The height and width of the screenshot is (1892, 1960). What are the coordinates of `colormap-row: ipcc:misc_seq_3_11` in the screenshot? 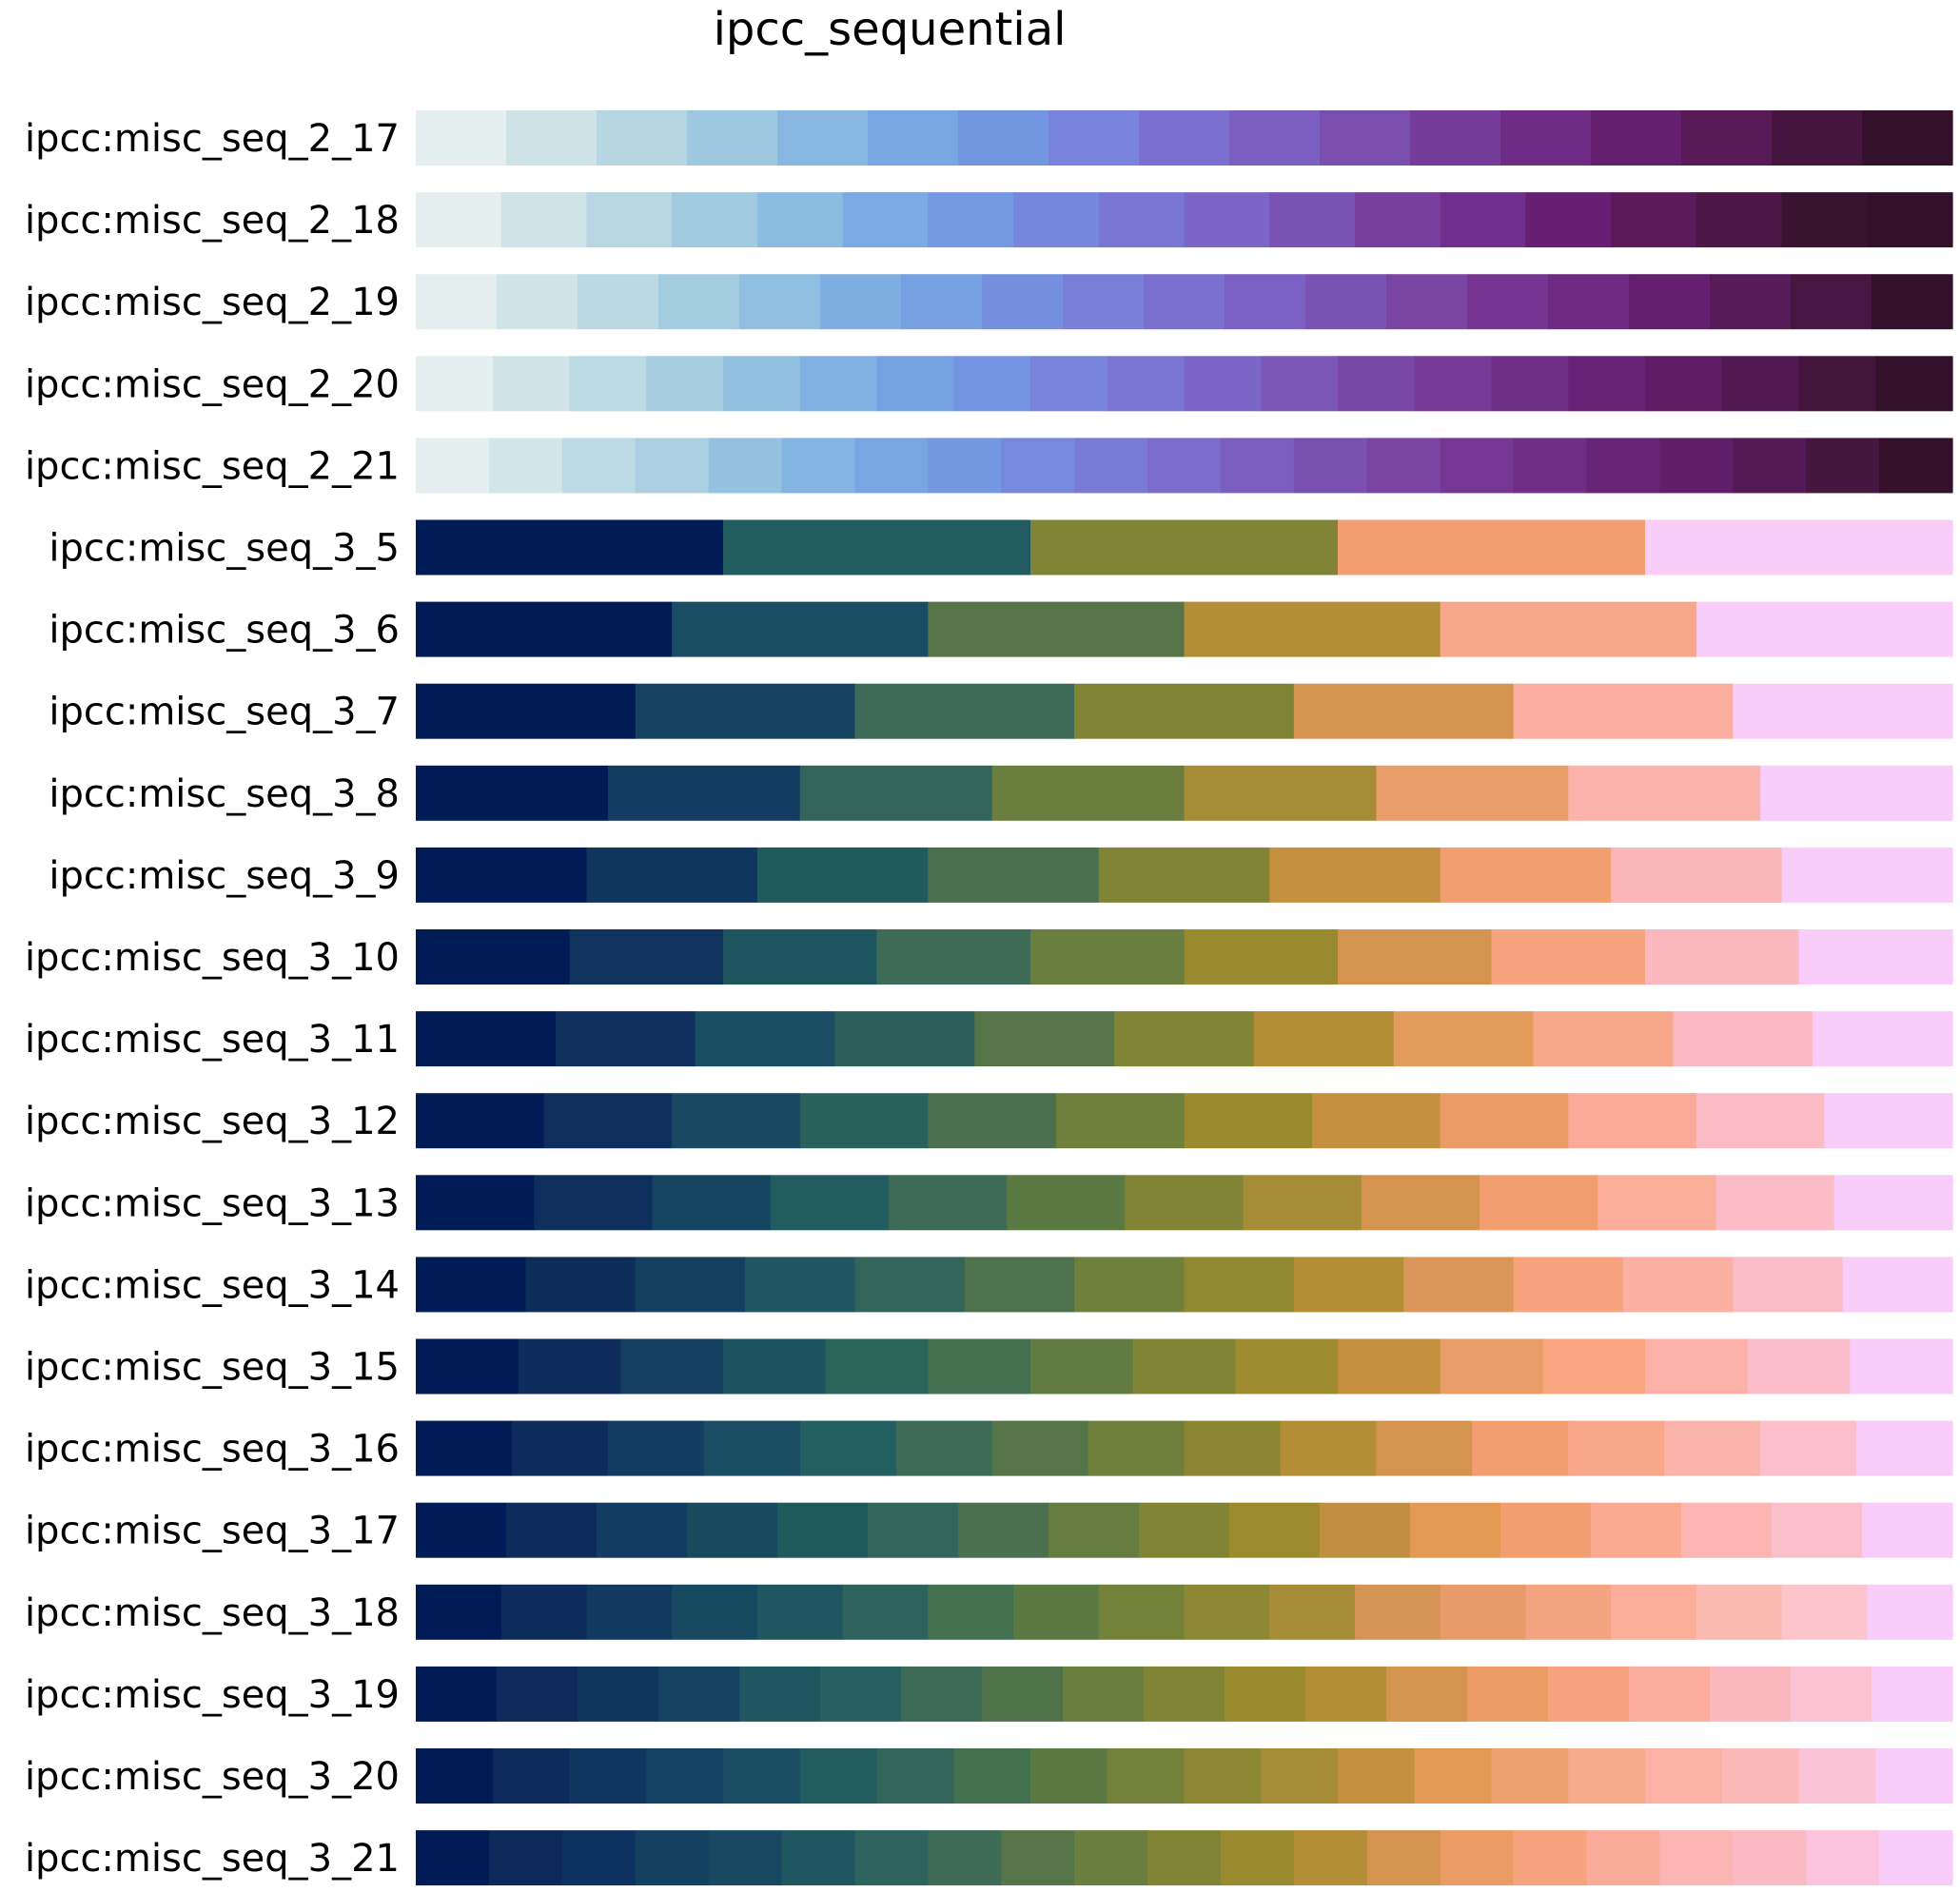 It's located at (989, 1039).